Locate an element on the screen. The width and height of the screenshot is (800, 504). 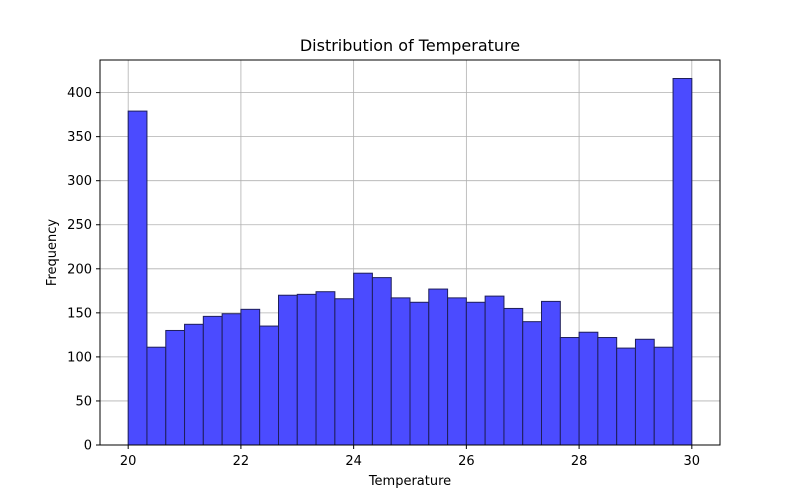
y-tick-label: 400 is located at coordinates (79, 93).